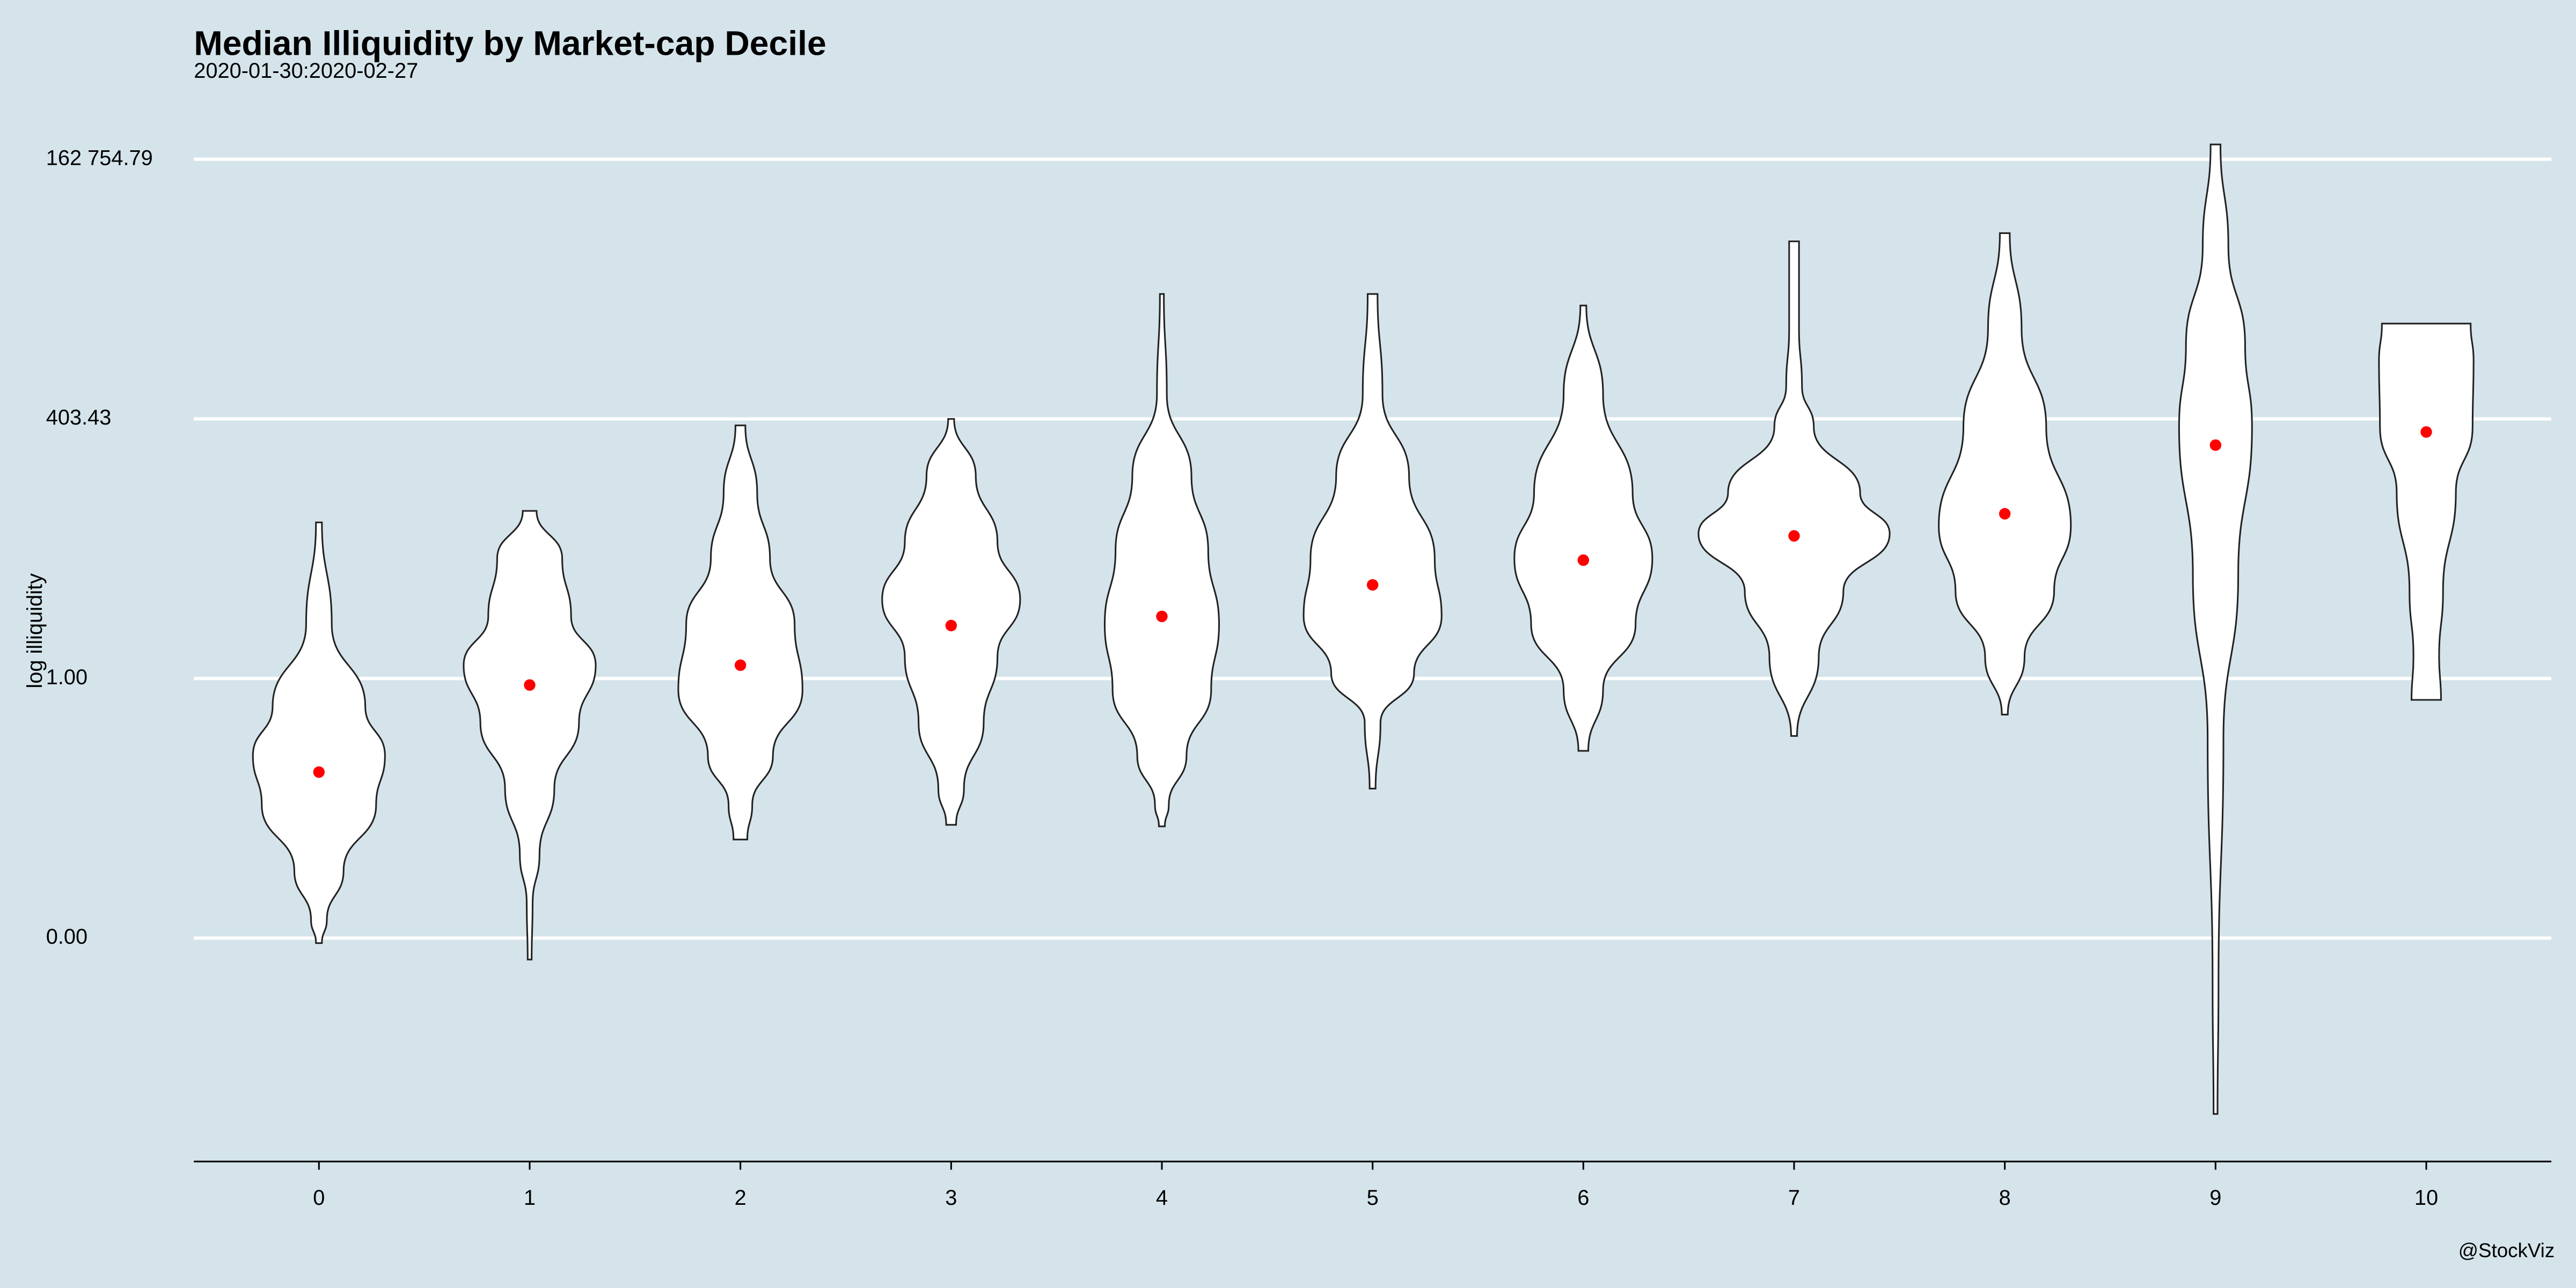  Describe the element at coordinates (306, 71) in the screenshot. I see `chart-subtitle: 2020-01-30:2020-02-27` at that location.